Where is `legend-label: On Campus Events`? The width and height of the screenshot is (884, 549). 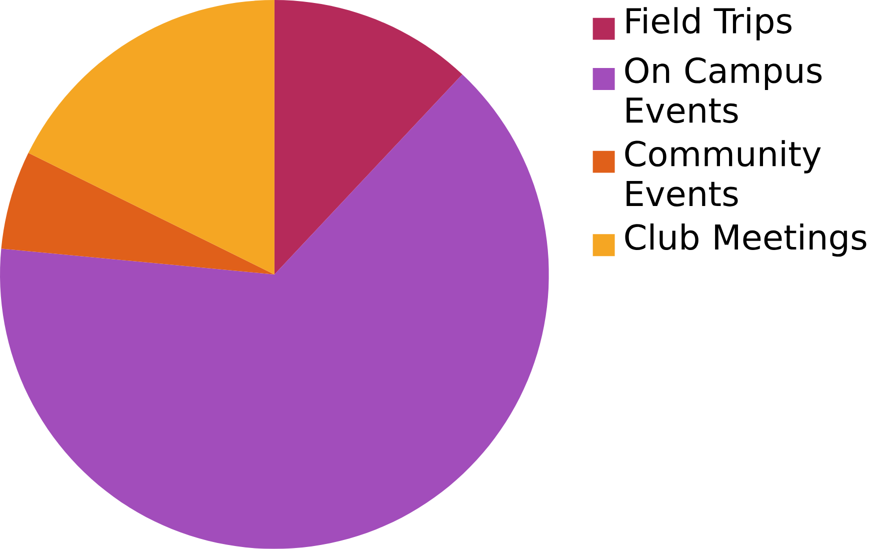
legend-label: On Campus Events is located at coordinates (723, 90).